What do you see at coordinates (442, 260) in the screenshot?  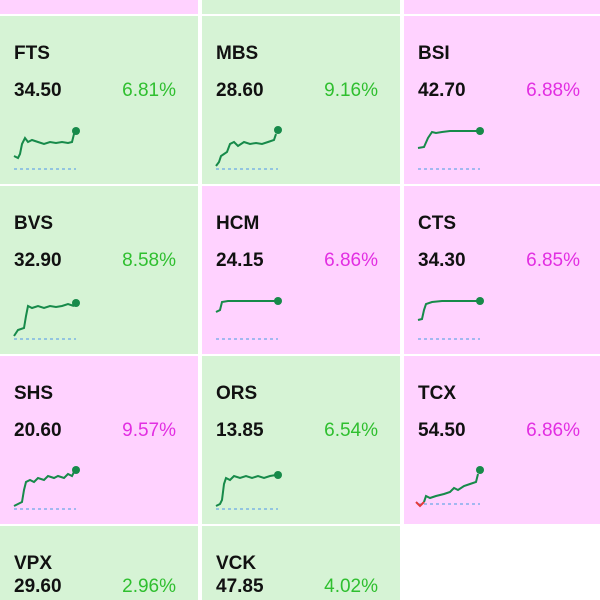 I see `tile-price: 34.30` at bounding box center [442, 260].